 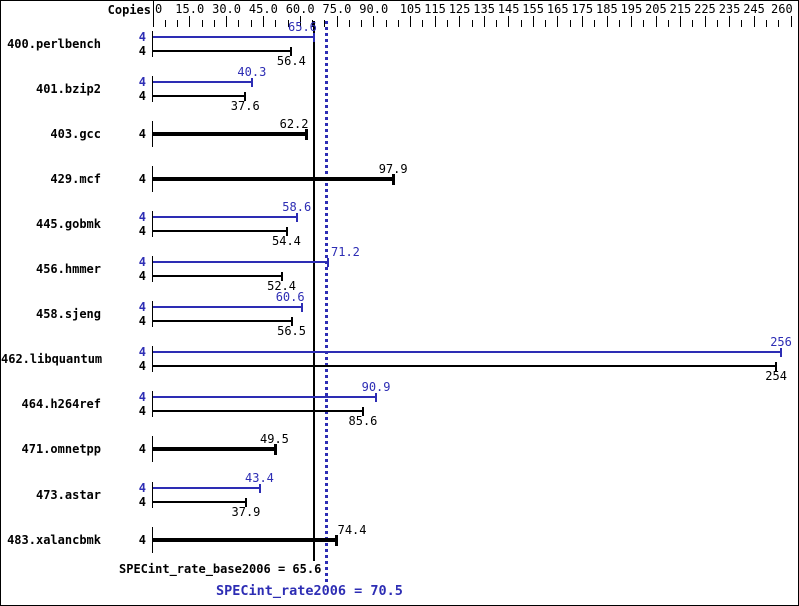 I want to click on base-value-label: 85.6, so click(x=363, y=421).